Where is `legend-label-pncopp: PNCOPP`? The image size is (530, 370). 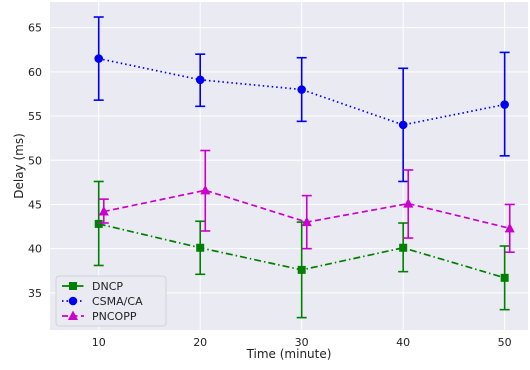 legend-label-pncopp: PNCOPP is located at coordinates (114, 316).